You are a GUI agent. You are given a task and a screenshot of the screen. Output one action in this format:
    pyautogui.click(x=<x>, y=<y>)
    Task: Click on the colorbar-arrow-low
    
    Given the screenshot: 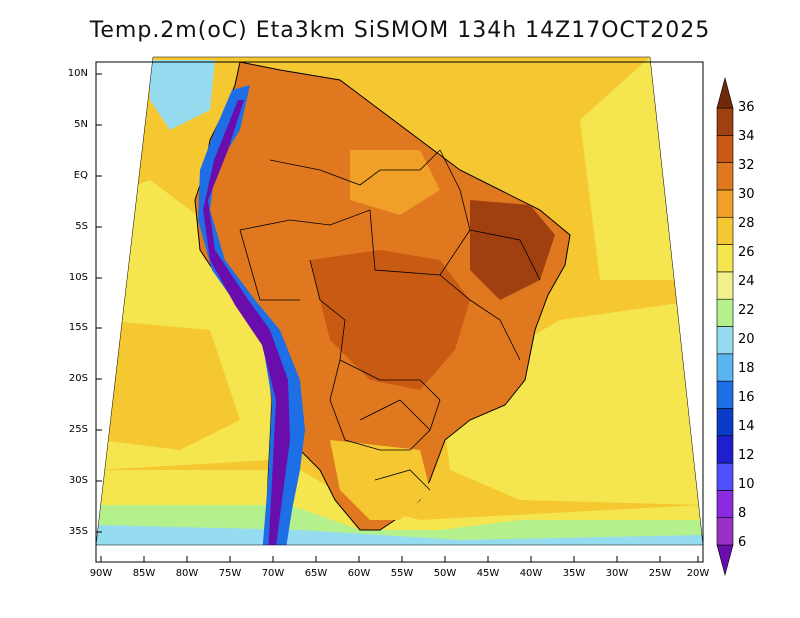 What is the action you would take?
    pyautogui.click(x=725, y=560)
    